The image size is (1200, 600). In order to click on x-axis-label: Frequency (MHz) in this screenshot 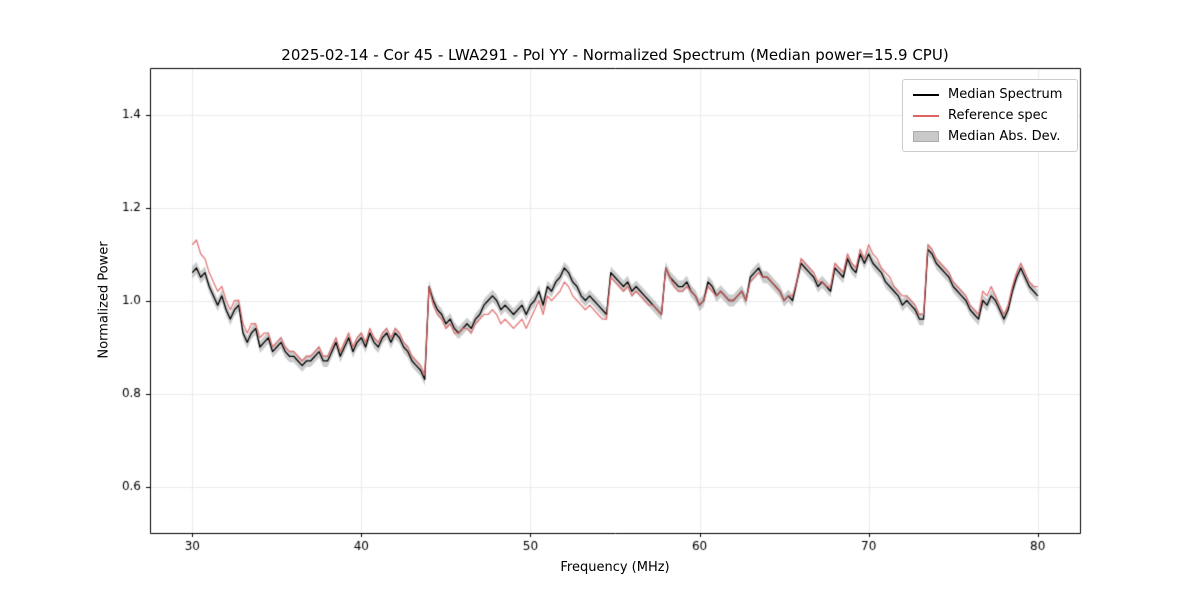, I will do `click(615, 567)`.